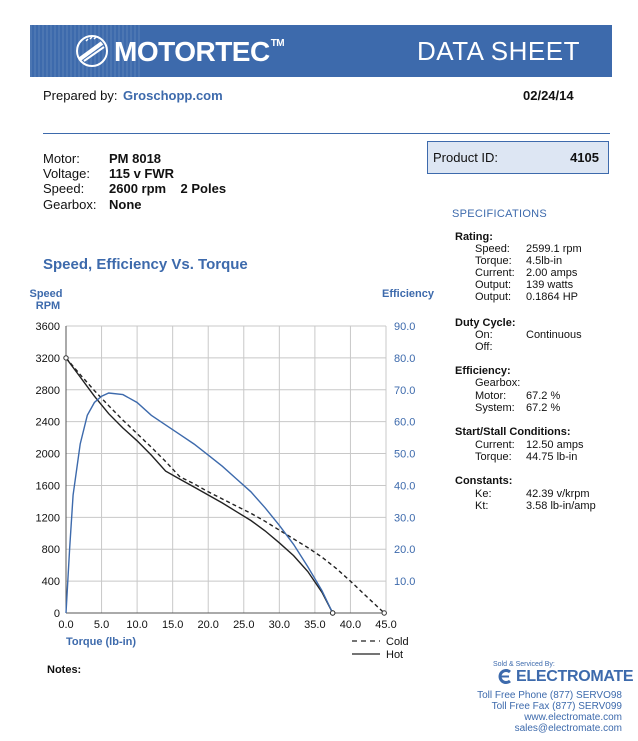  Describe the element at coordinates (495, 273) in the screenshot. I see `rating-current-label: Current:` at that location.